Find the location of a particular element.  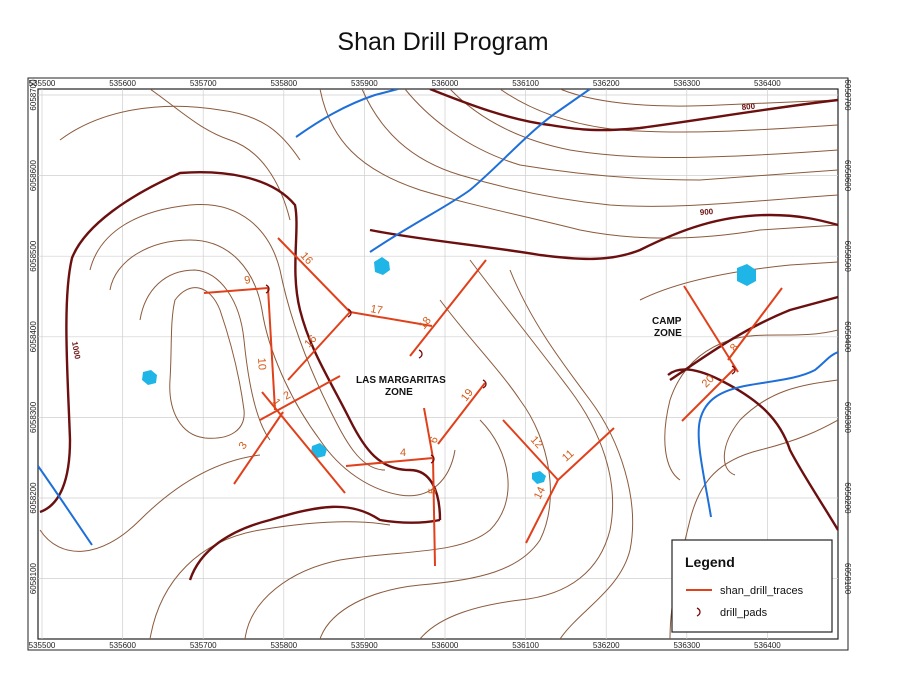

x-tick-label-top: 536200 is located at coordinates (606, 83).